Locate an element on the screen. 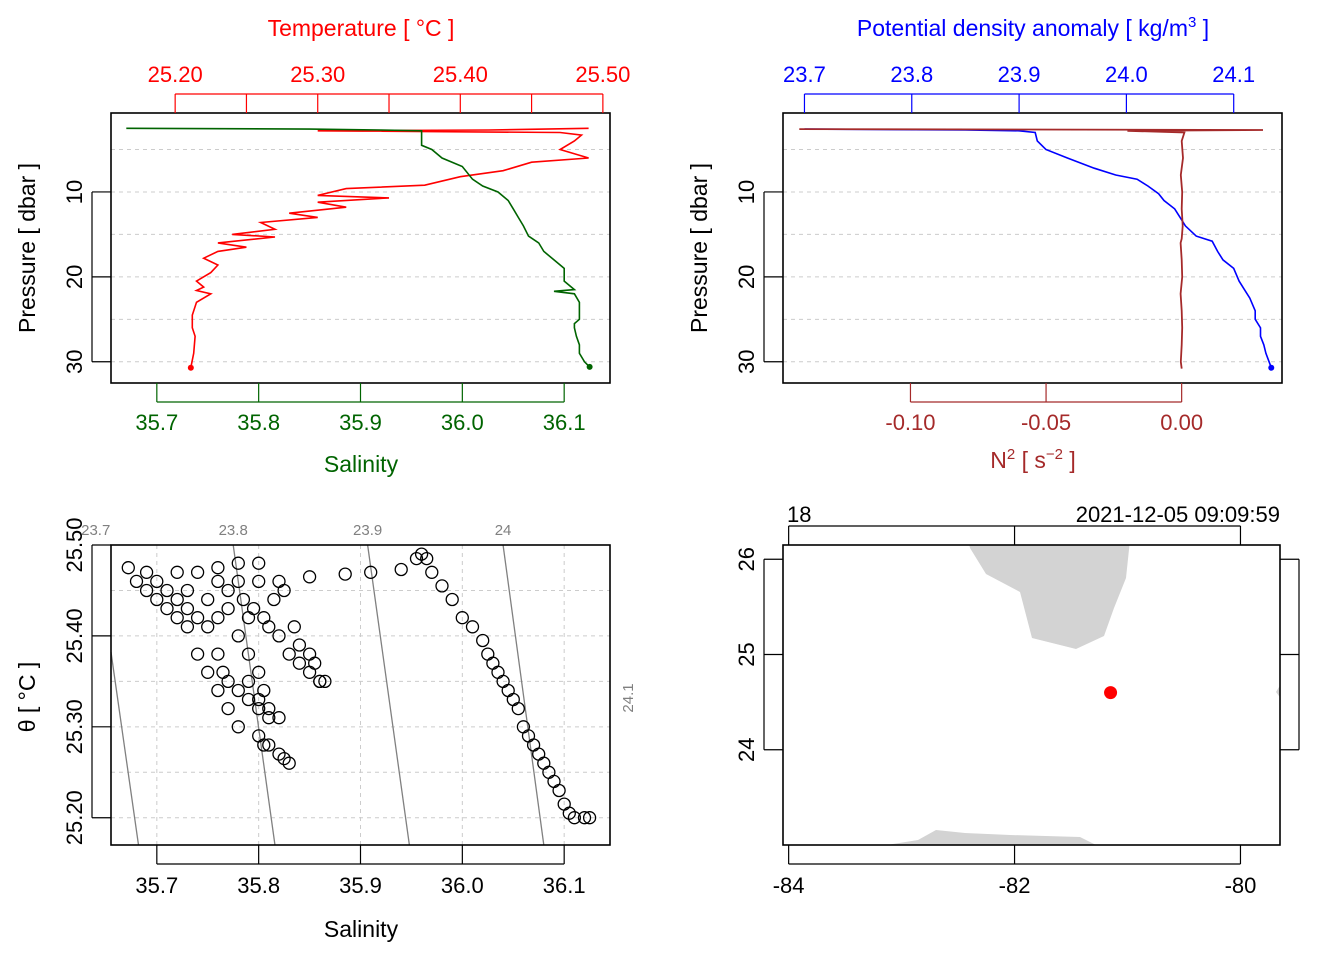 Image resolution: width=1344 pixels, height=960 pixels. temperature-tick-label: 25.30 is located at coordinates (317, 74).